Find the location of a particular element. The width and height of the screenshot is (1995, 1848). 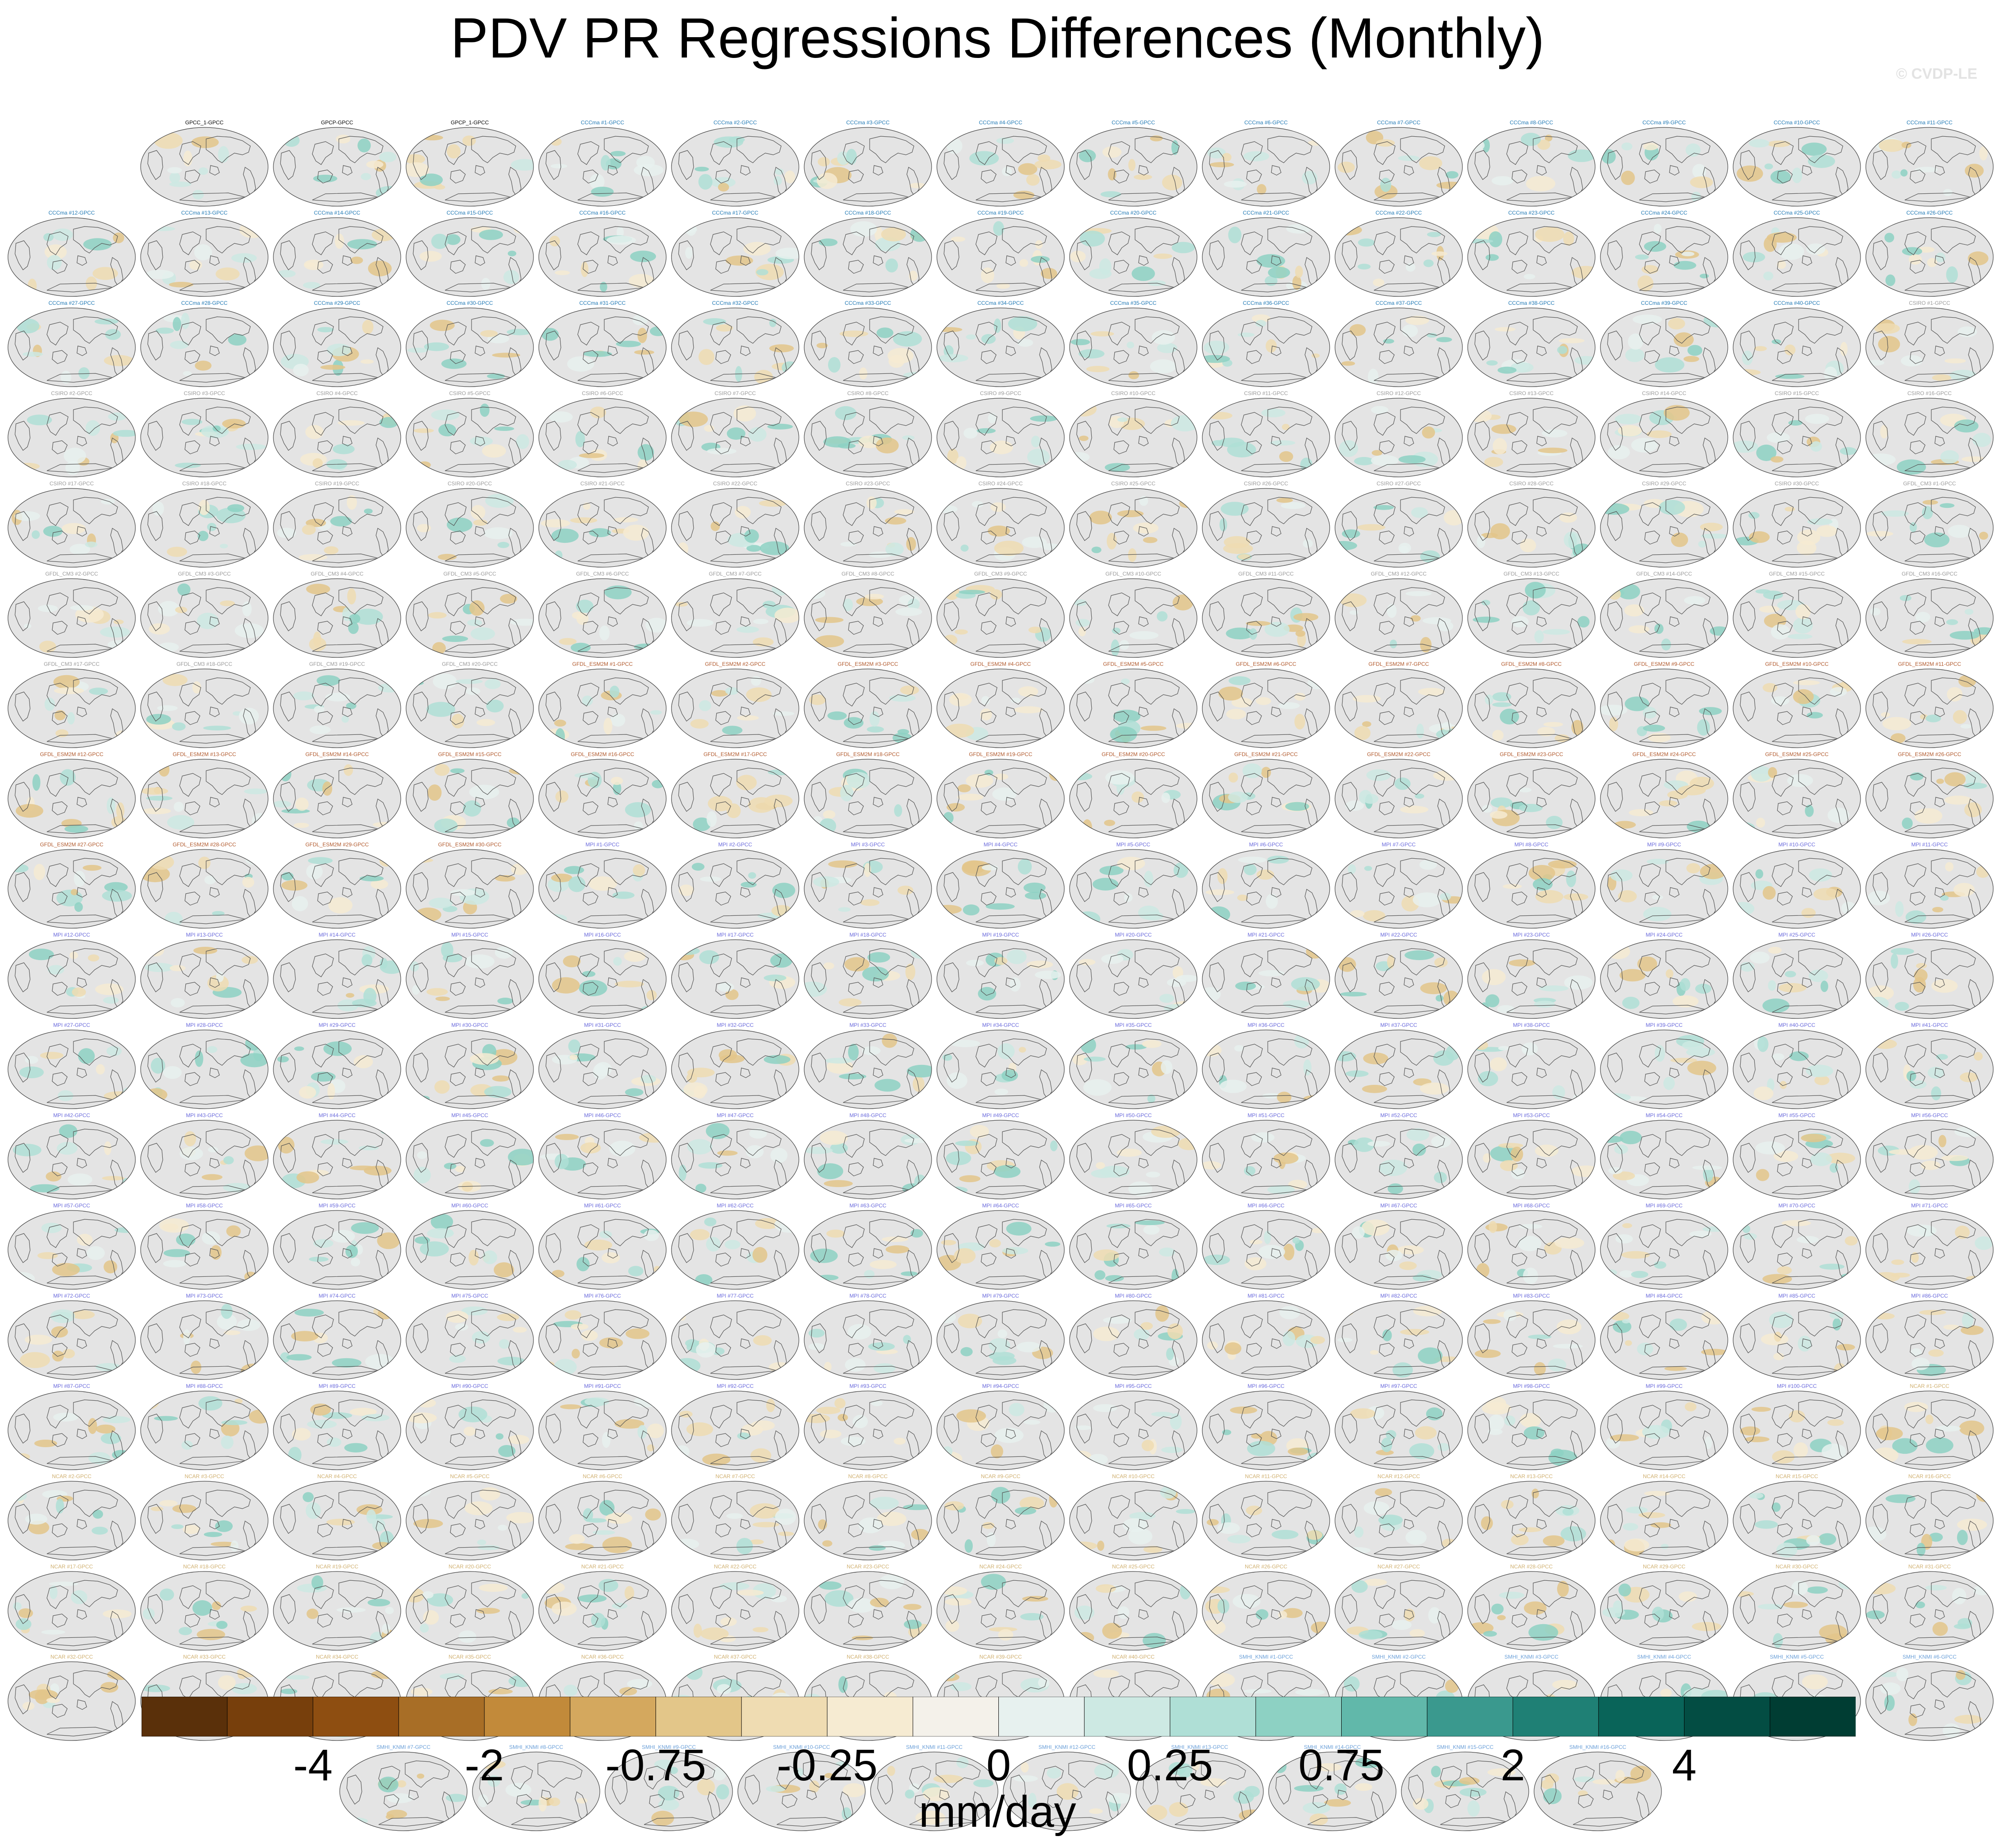

map-panel-title: GFDL_ESM2M #9-GPCC is located at coordinates (1664, 664).